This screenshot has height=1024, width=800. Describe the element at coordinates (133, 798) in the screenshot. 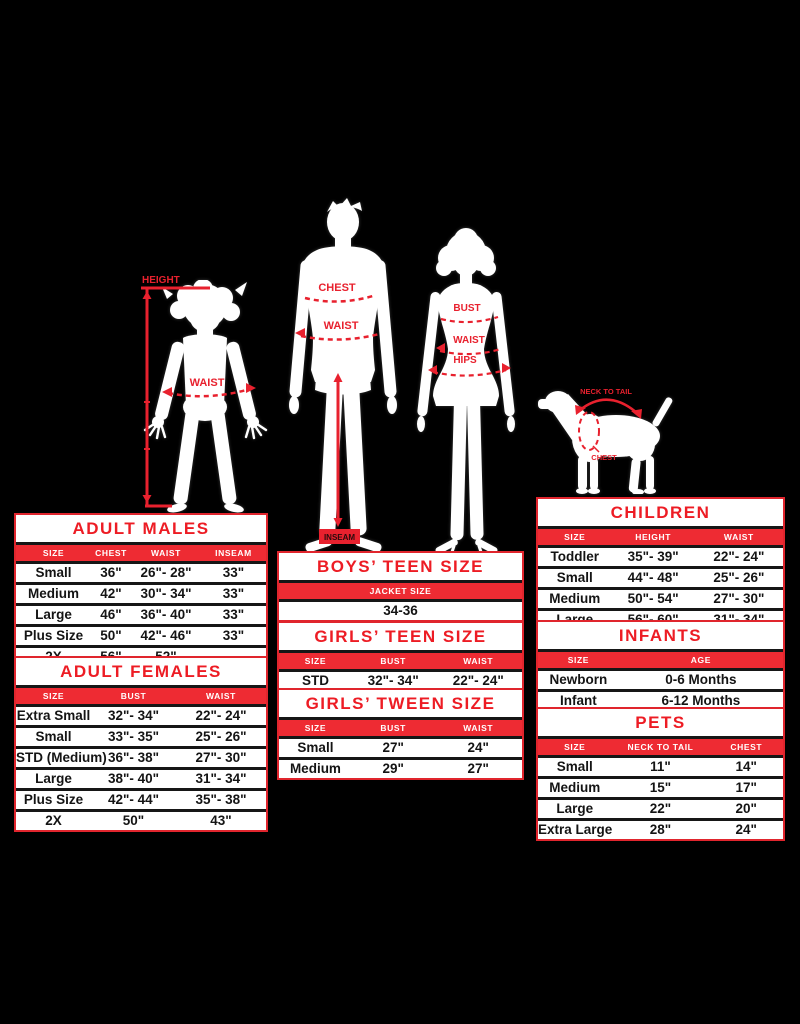

I see `cell: 42"- 44"` at that location.